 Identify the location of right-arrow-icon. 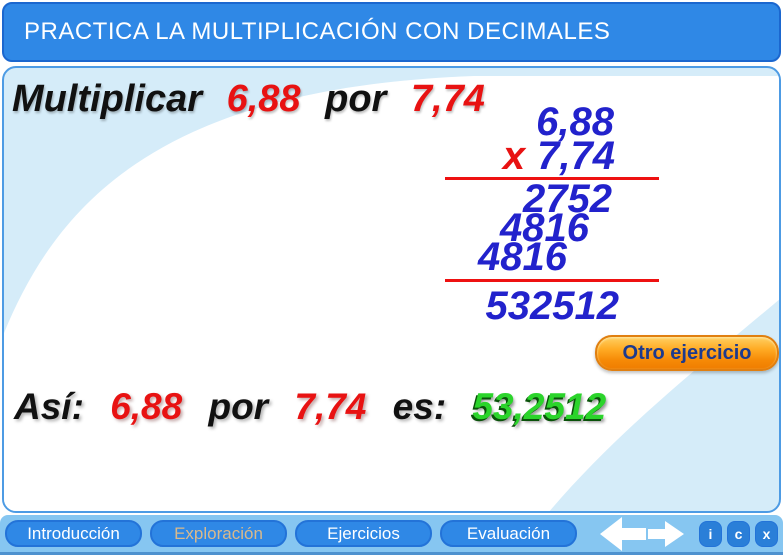
(666, 533).